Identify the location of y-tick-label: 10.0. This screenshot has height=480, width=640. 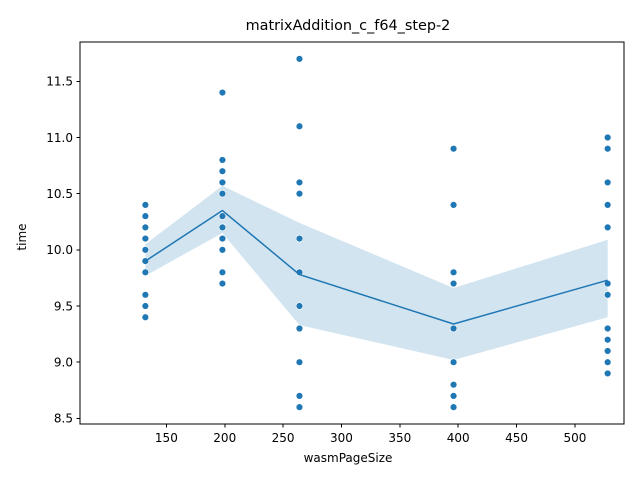
(59, 250).